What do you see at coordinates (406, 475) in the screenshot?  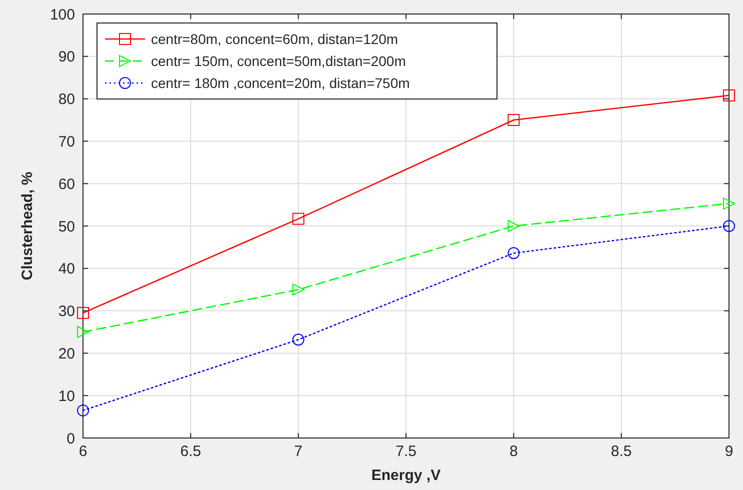 I see `x-axis-title: Energy ,V` at bounding box center [406, 475].